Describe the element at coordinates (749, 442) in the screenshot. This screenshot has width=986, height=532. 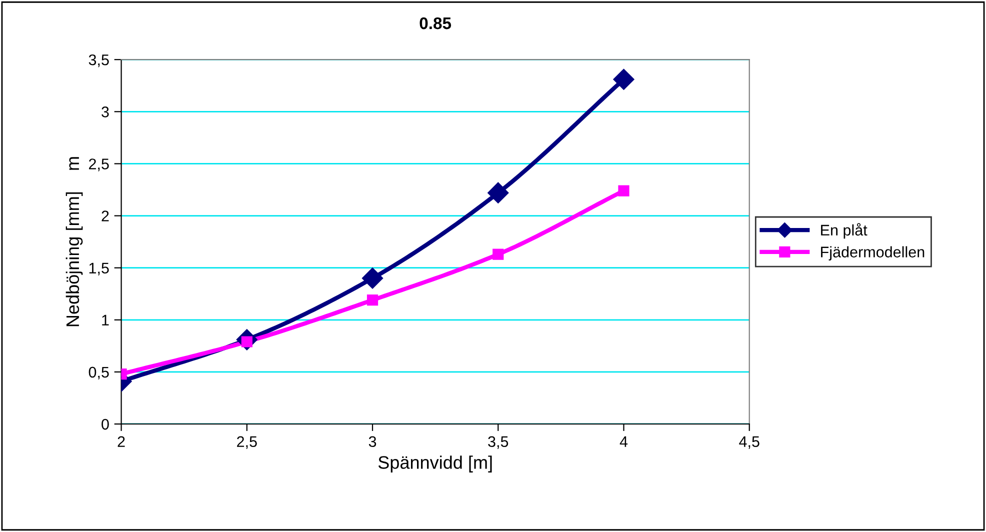
I see `x-tick-label: 4,5` at that location.